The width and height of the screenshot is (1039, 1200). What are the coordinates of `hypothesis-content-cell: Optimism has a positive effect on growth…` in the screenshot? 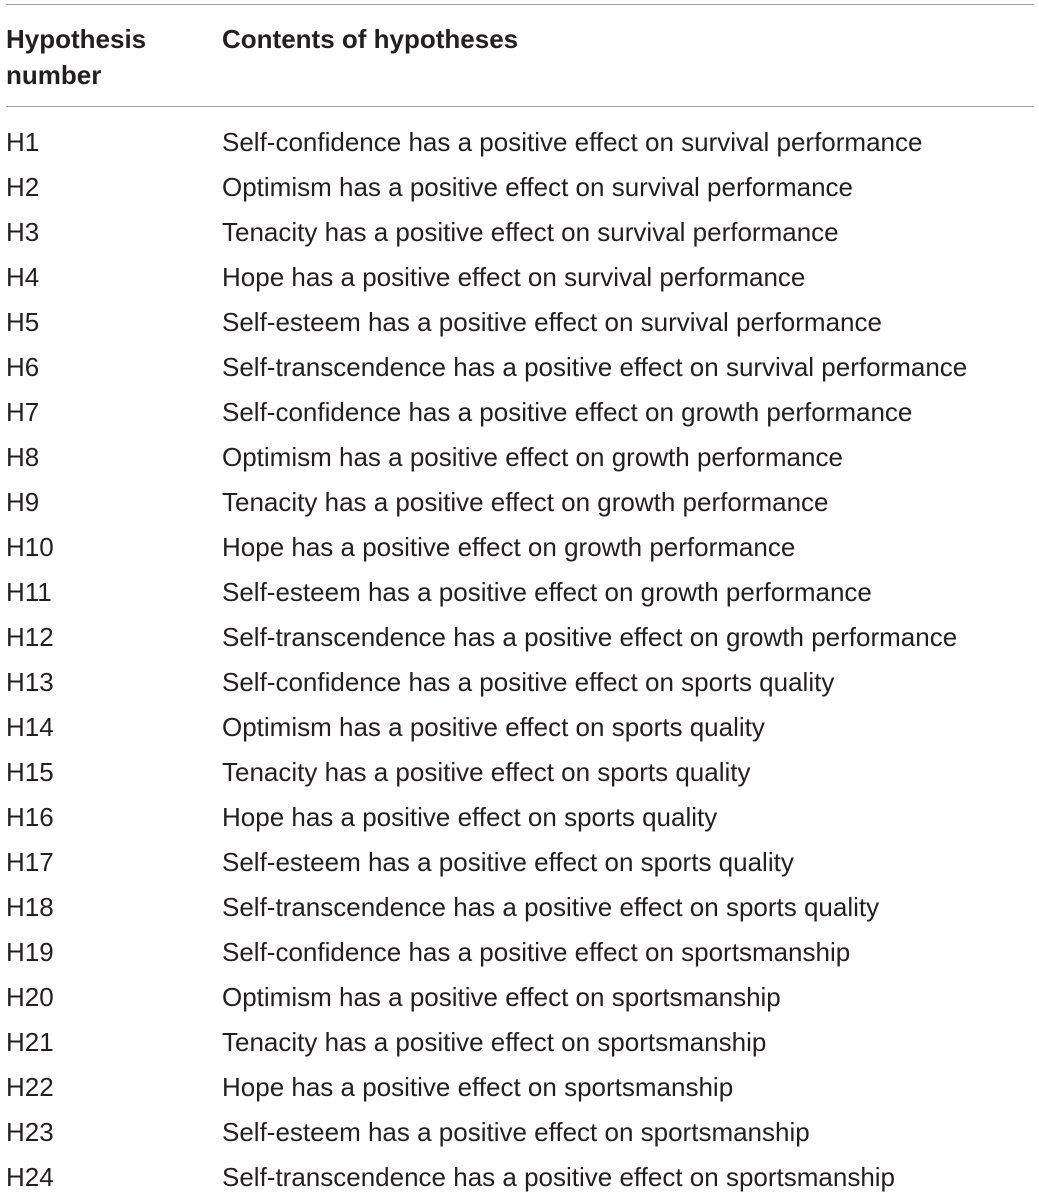 It's located at (532, 457).